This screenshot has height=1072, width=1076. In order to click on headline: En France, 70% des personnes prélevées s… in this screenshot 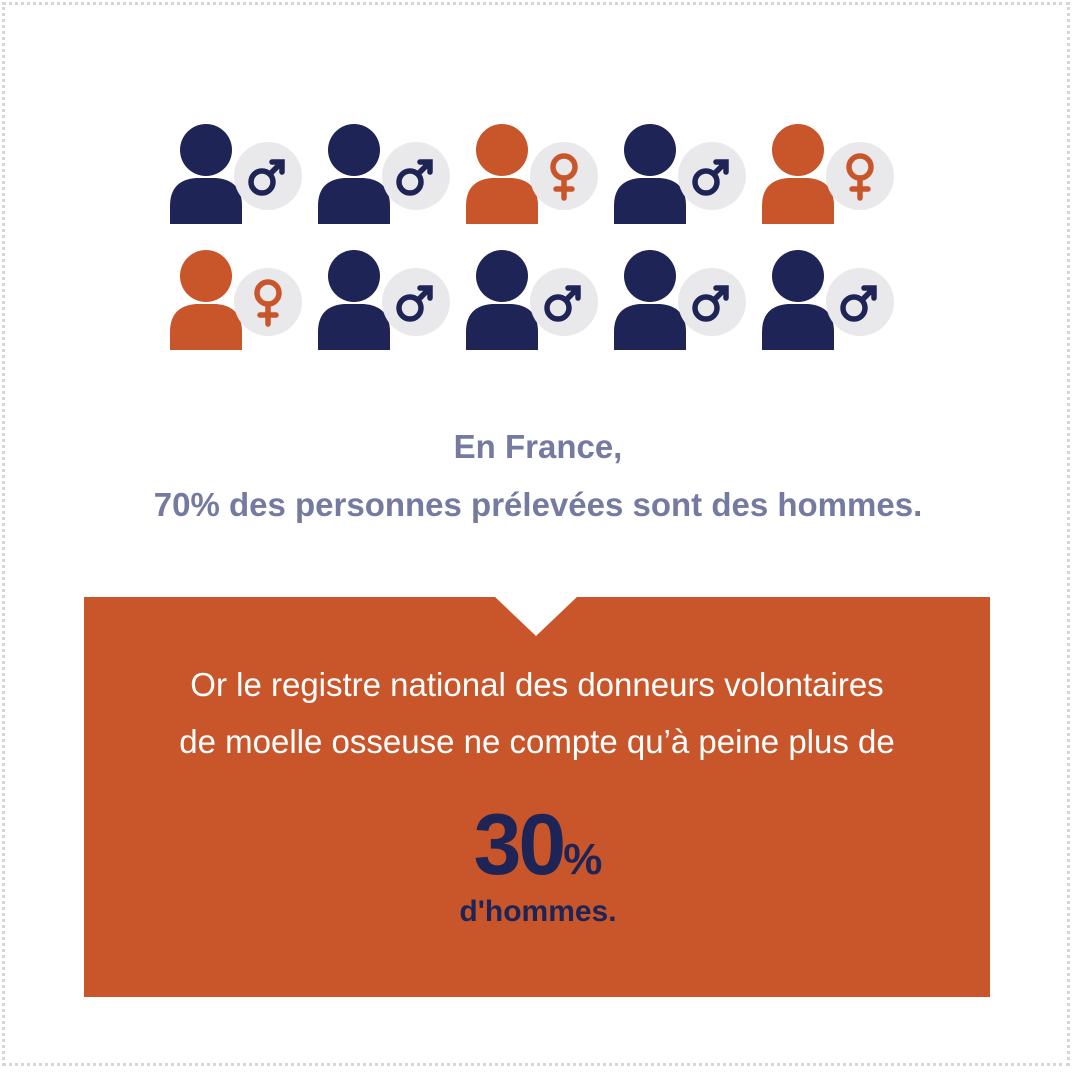, I will do `click(538, 476)`.